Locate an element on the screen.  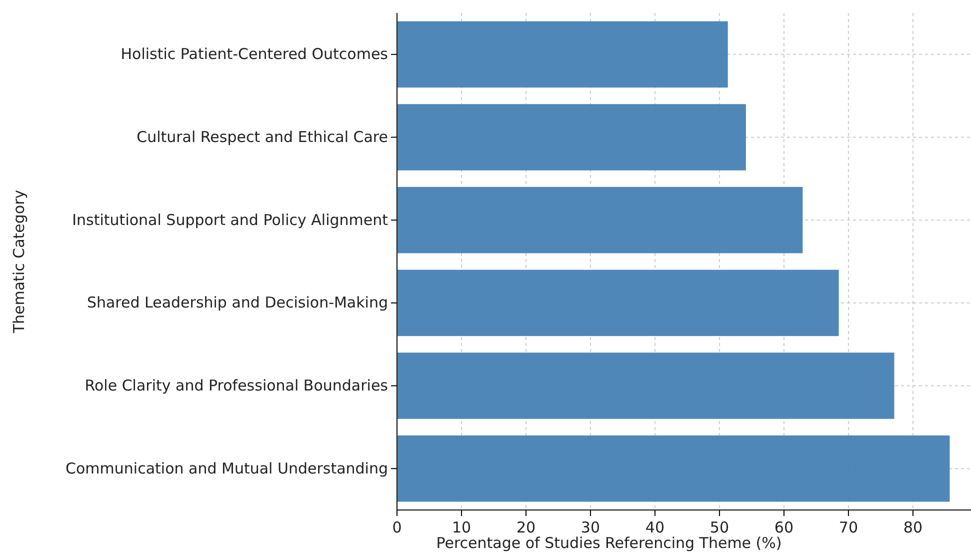
x-tick-label: 10 is located at coordinates (462, 527).